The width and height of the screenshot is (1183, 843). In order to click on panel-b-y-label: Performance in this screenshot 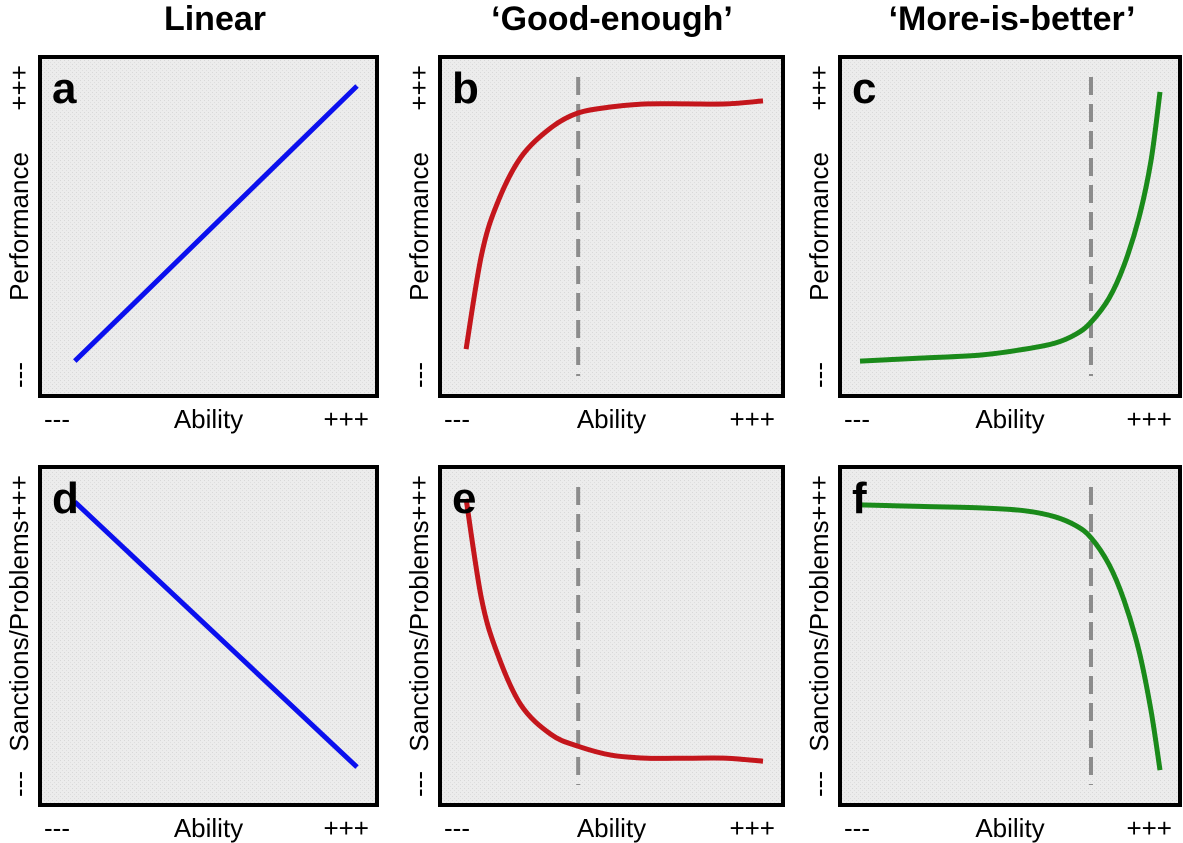, I will do `click(419, 226)`.